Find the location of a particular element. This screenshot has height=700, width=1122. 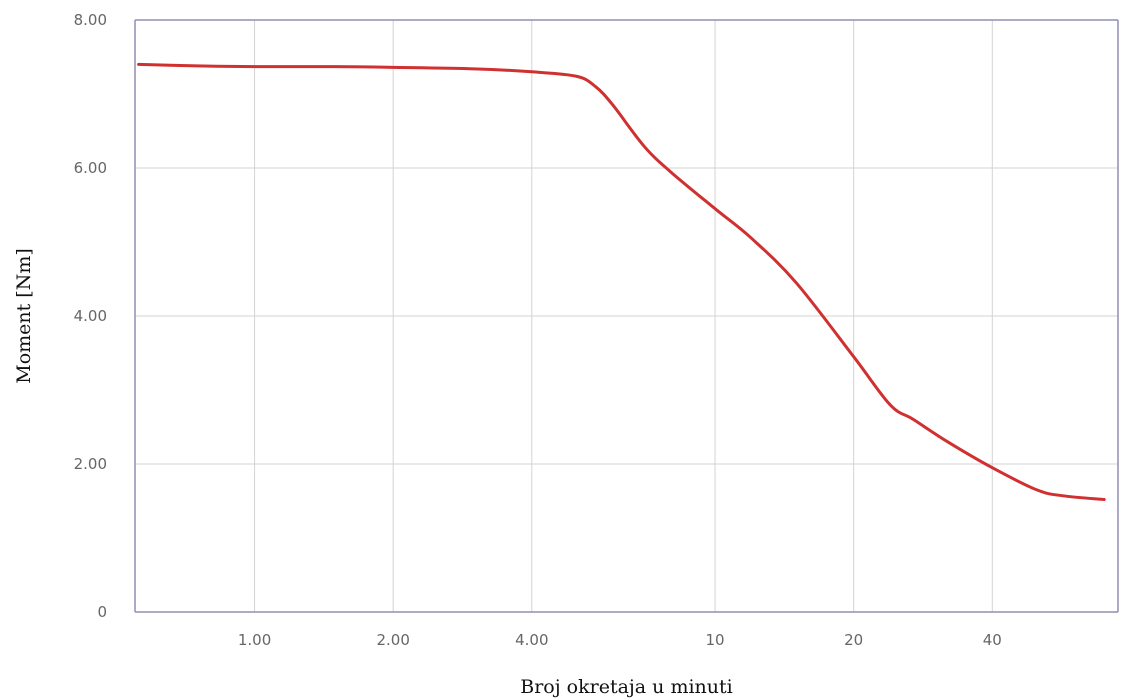

x-tick-label: 40 is located at coordinates (992, 640).